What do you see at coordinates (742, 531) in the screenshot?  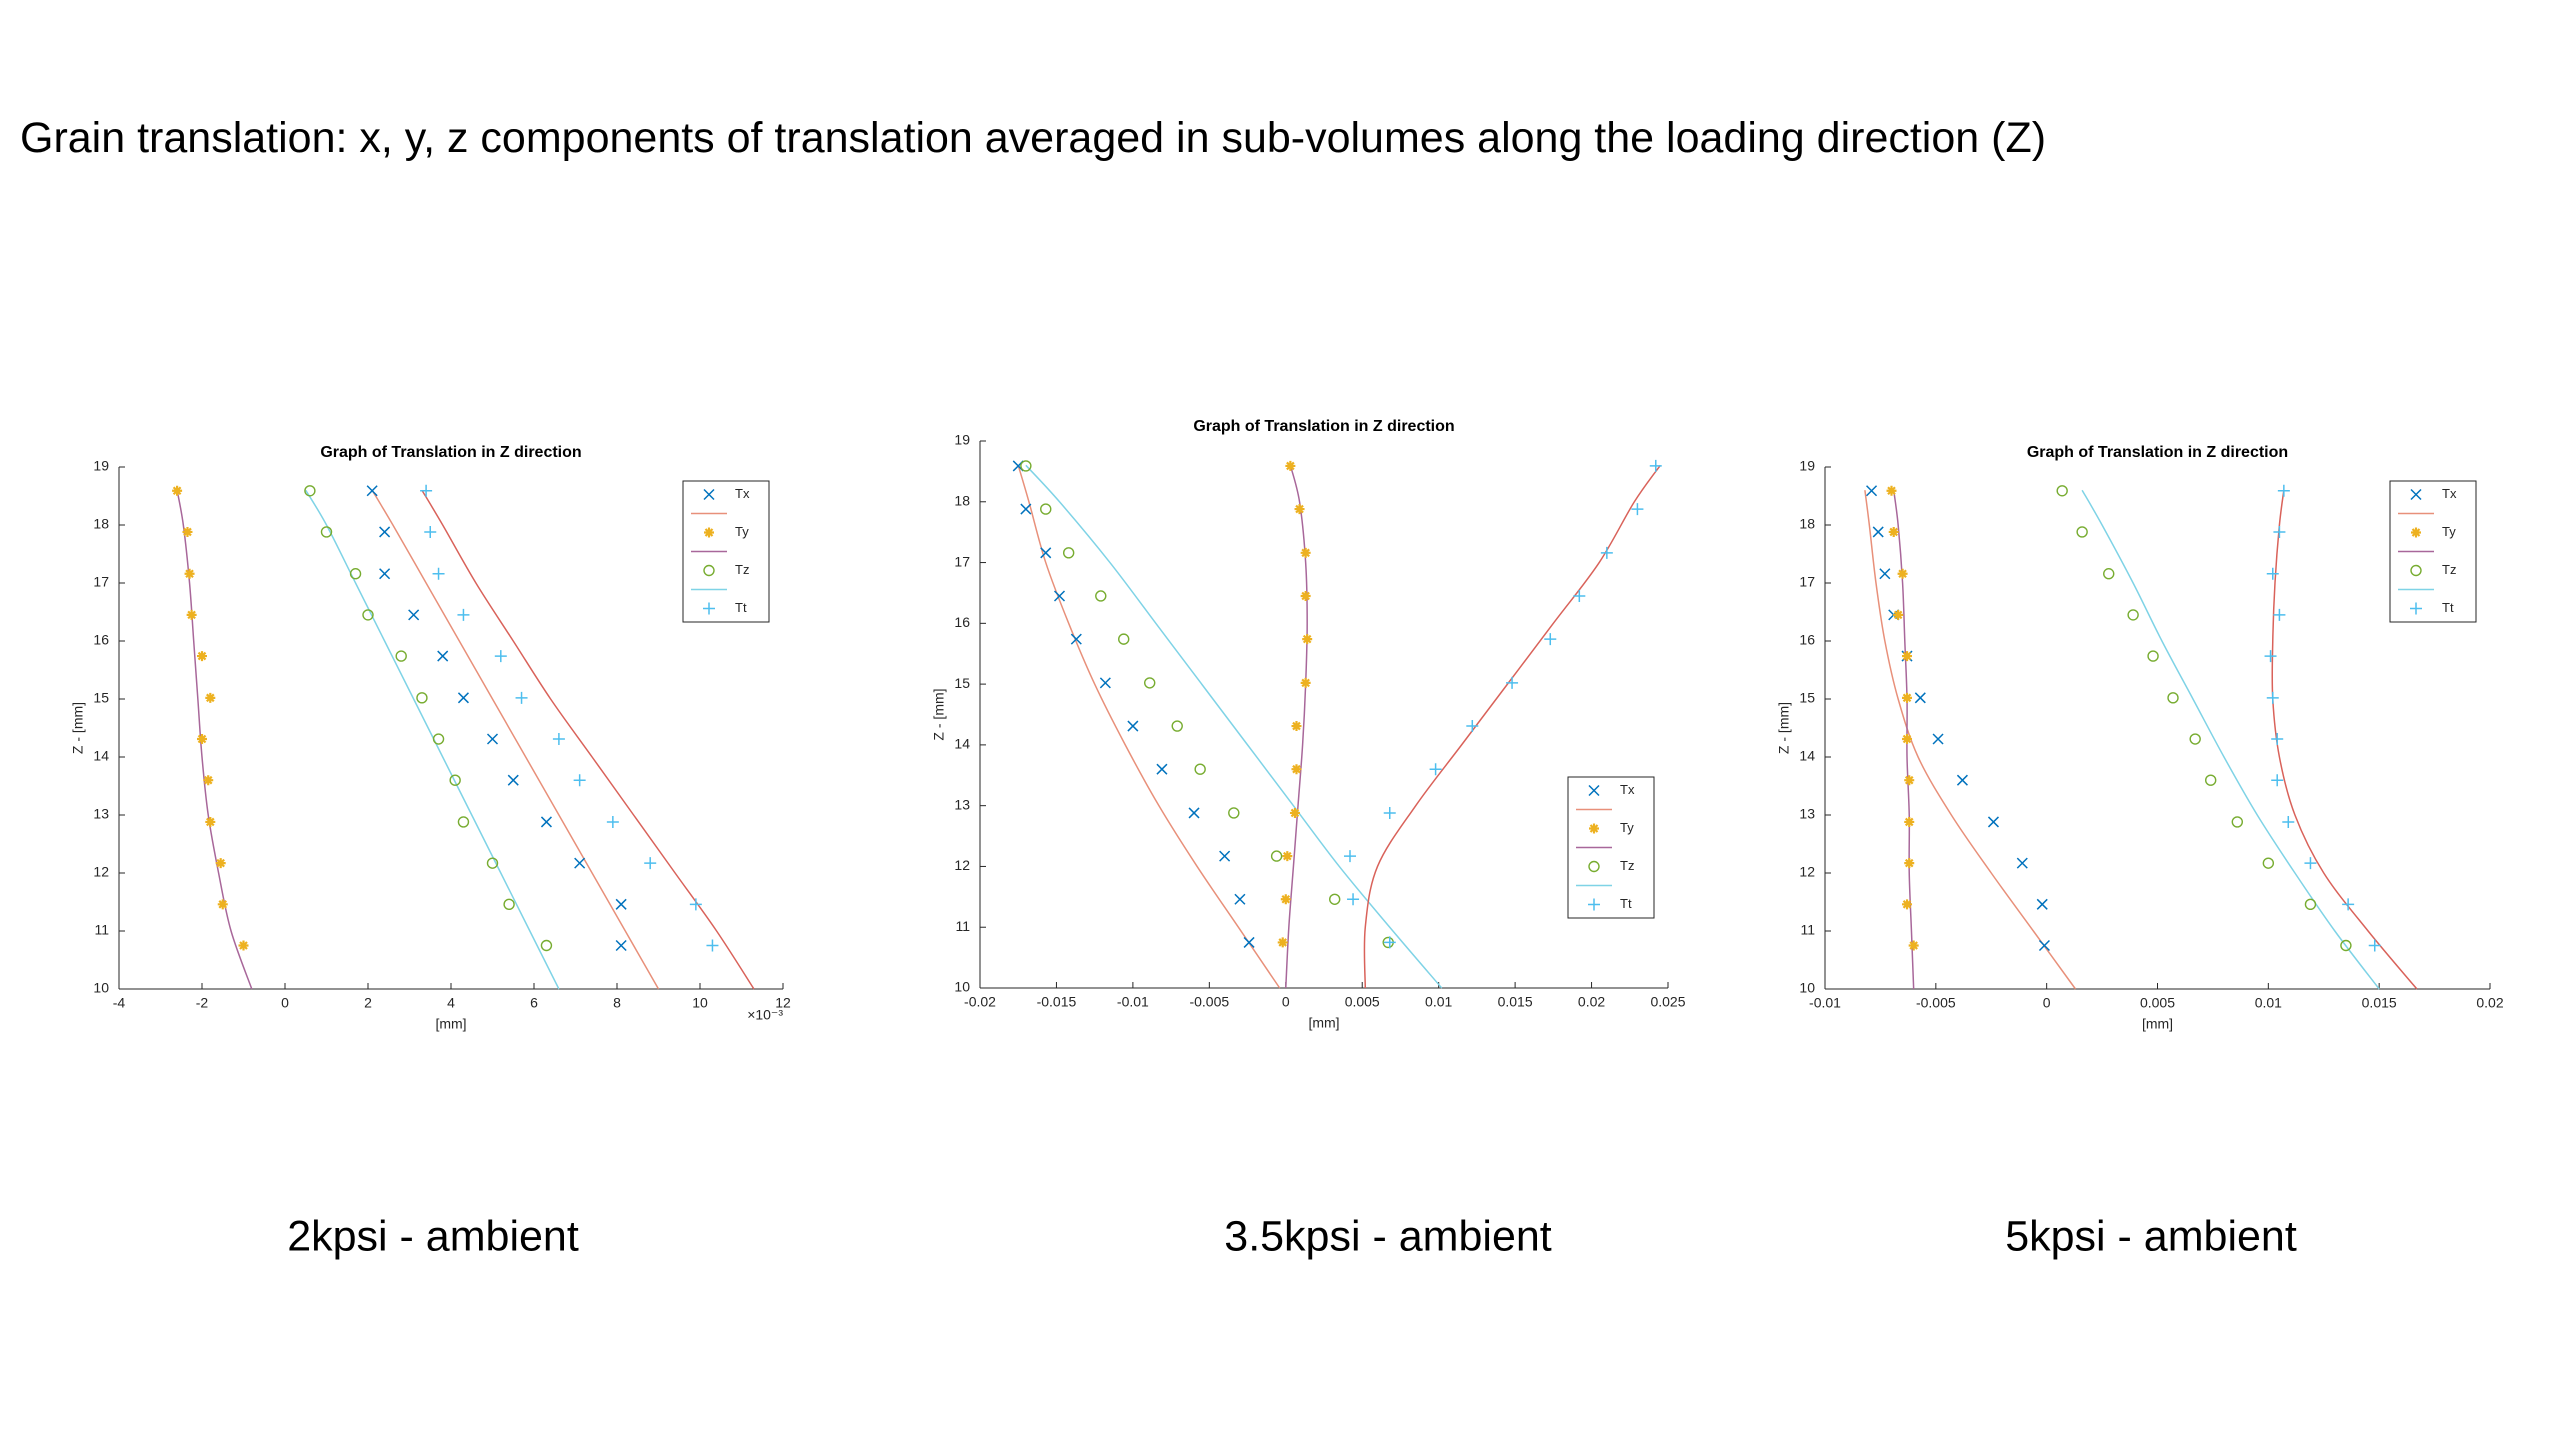 I see `legend-label: Ty` at bounding box center [742, 531].